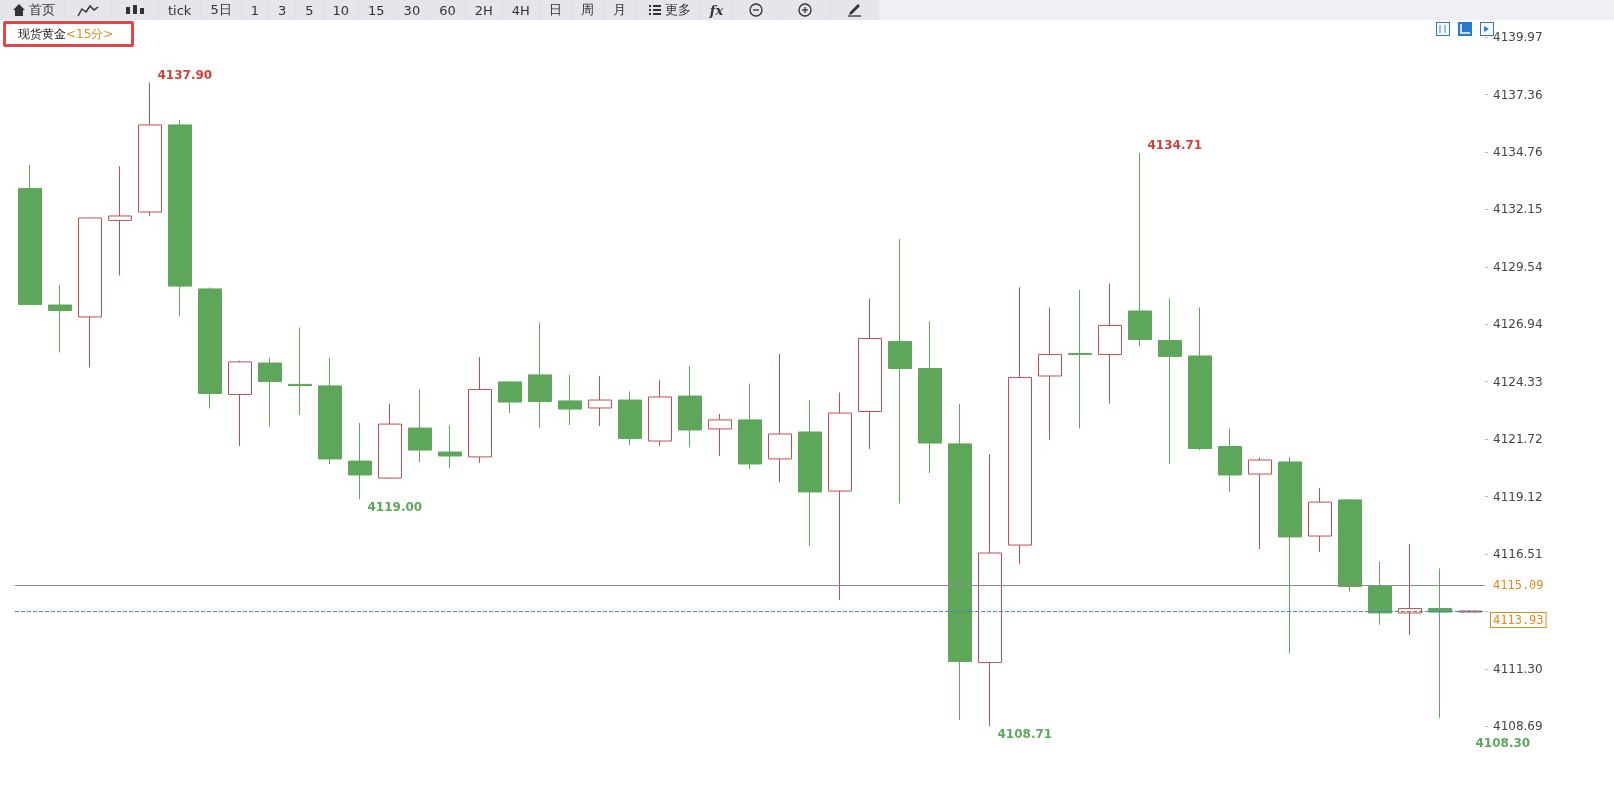 This screenshot has width=1614, height=786. Describe the element at coordinates (185, 74) in the screenshot. I see `annotation: 4137.90` at that location.